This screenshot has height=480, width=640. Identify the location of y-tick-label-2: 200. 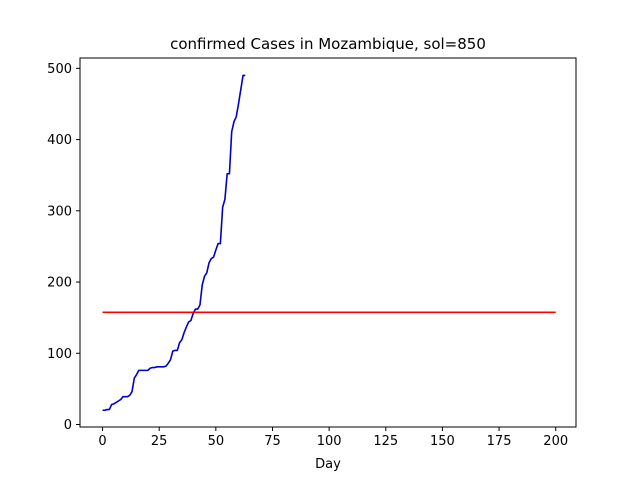
(59, 283).